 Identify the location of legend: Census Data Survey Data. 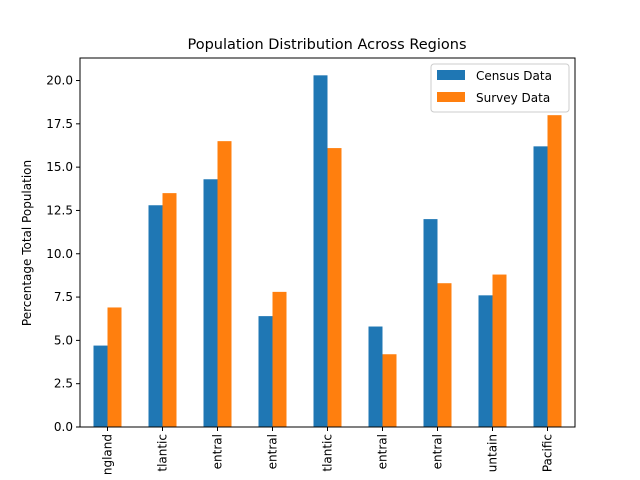
(500, 88).